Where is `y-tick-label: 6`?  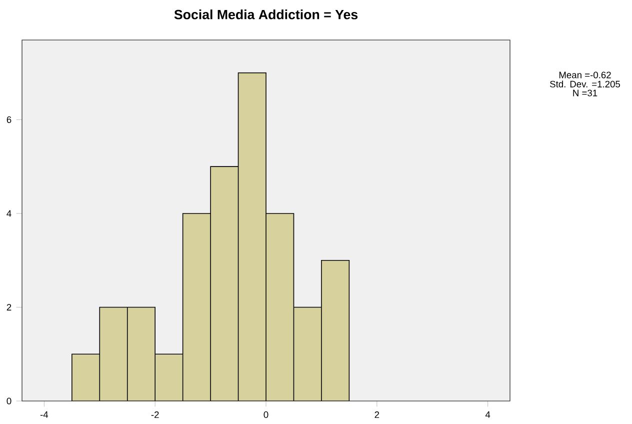 y-tick-label: 6 is located at coordinates (9, 119).